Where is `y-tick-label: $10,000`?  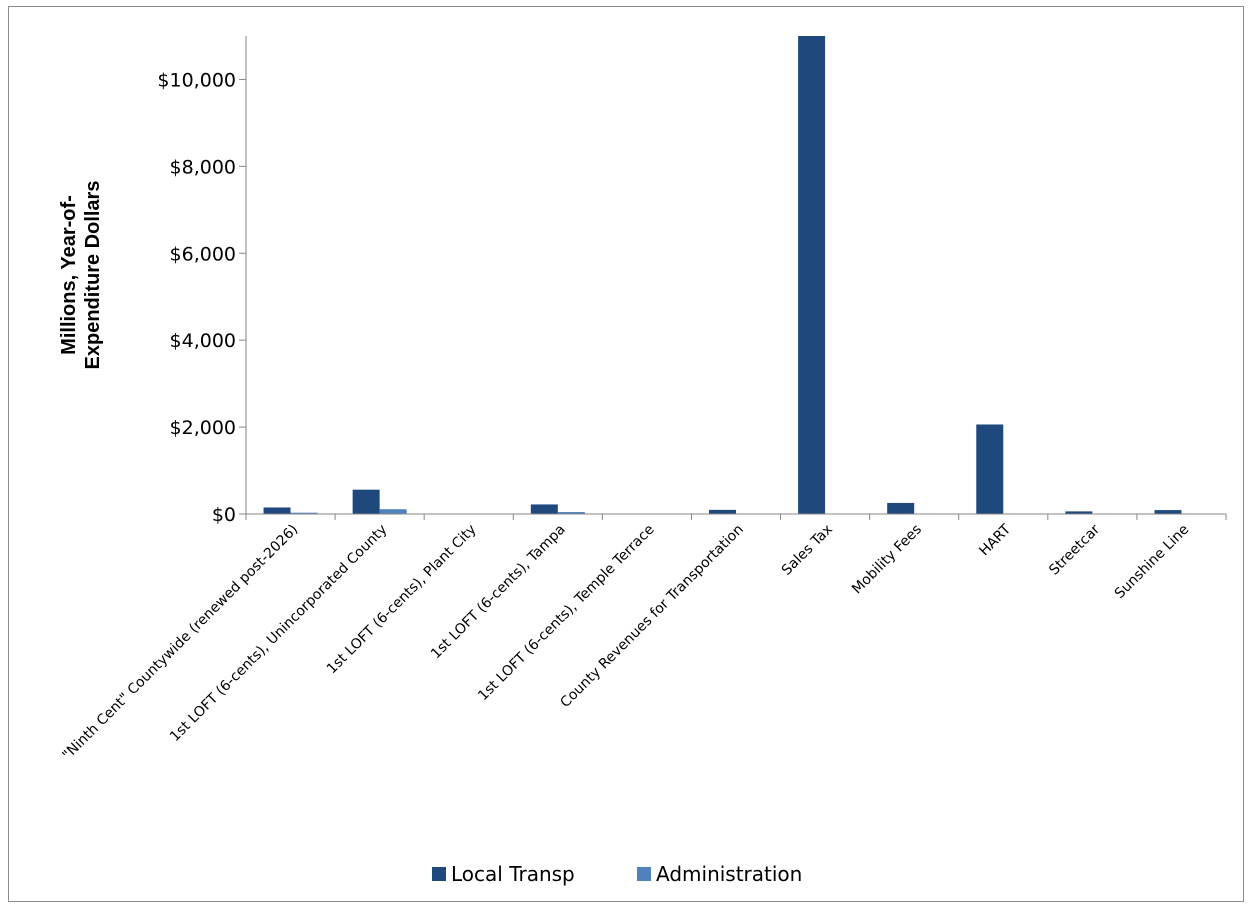
y-tick-label: $10,000 is located at coordinates (196, 80).